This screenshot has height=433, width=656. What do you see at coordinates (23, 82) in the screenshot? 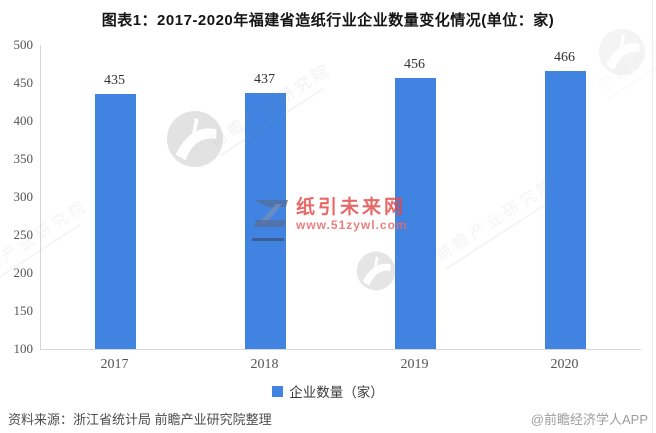
I see `y-tick-label: 450` at bounding box center [23, 82].